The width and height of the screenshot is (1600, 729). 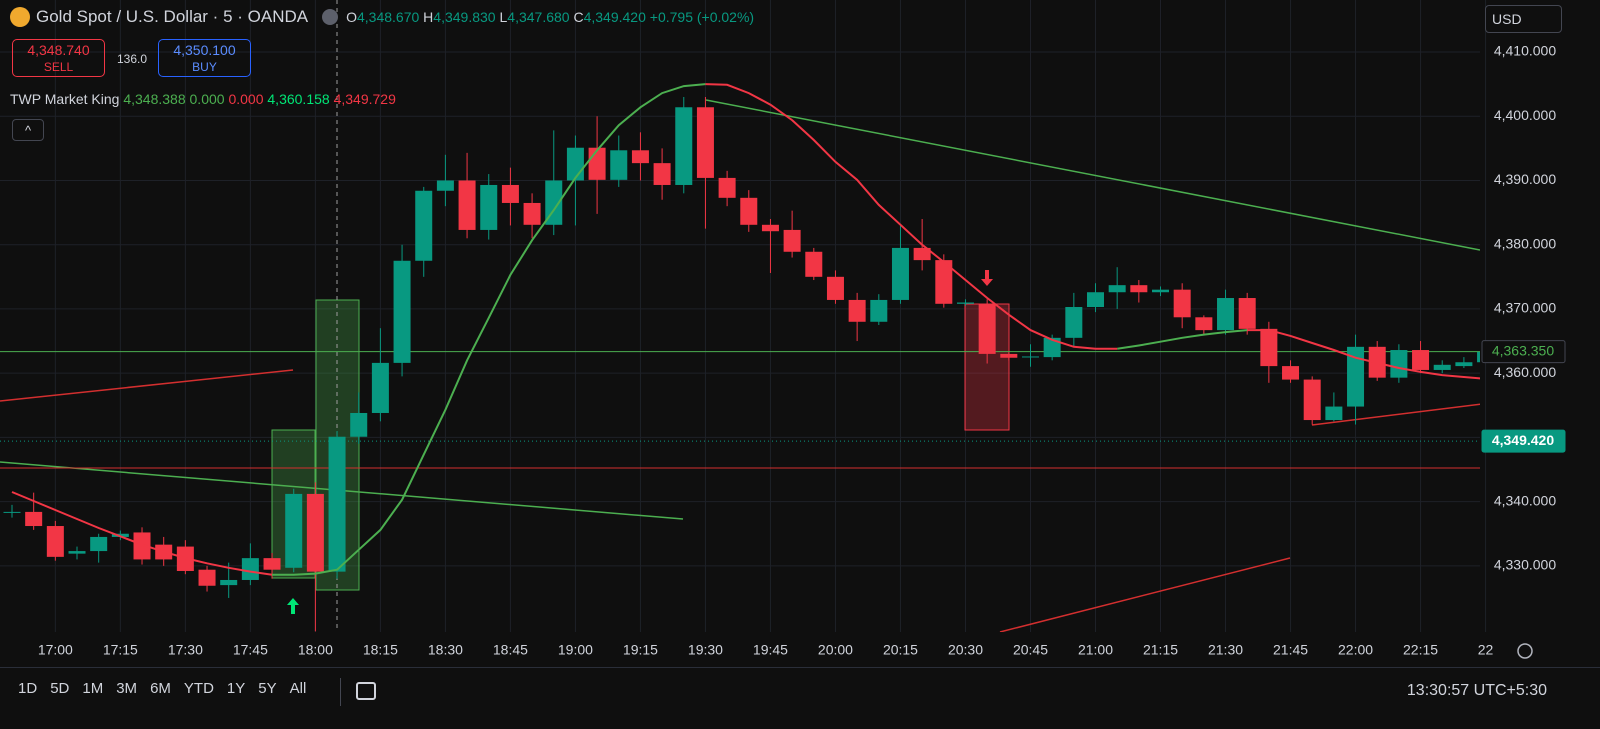 What do you see at coordinates (702, 17) in the screenshot?
I see `change: +0.795 (+0.02%)` at bounding box center [702, 17].